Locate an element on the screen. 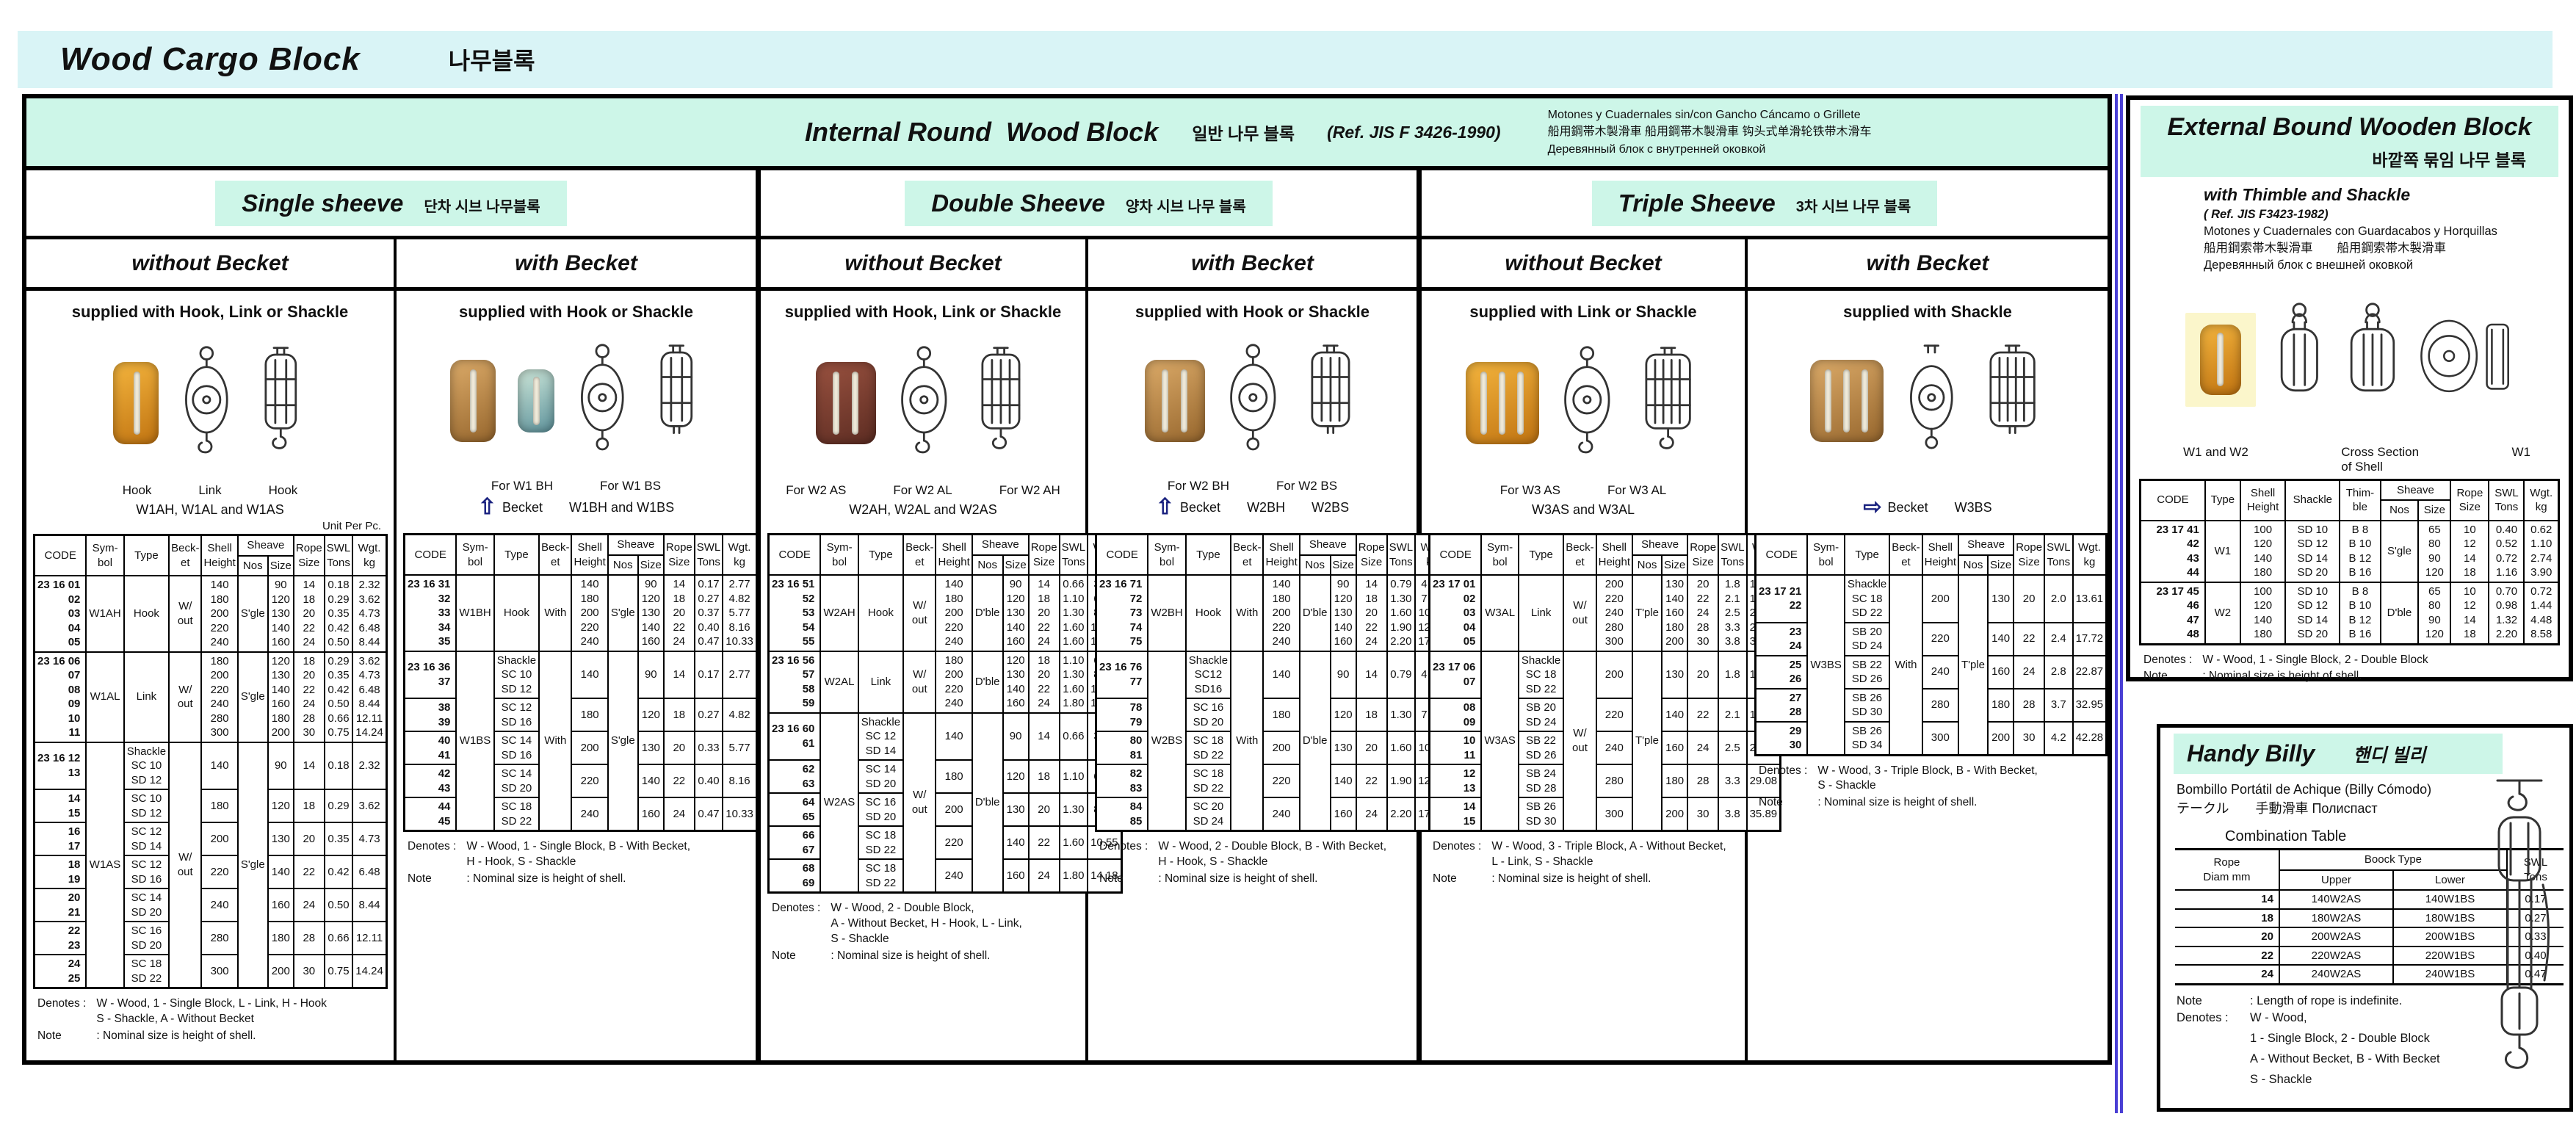 This screenshot has width=2576, height=1122. column-header: Sheave is located at coordinates (1327, 544).